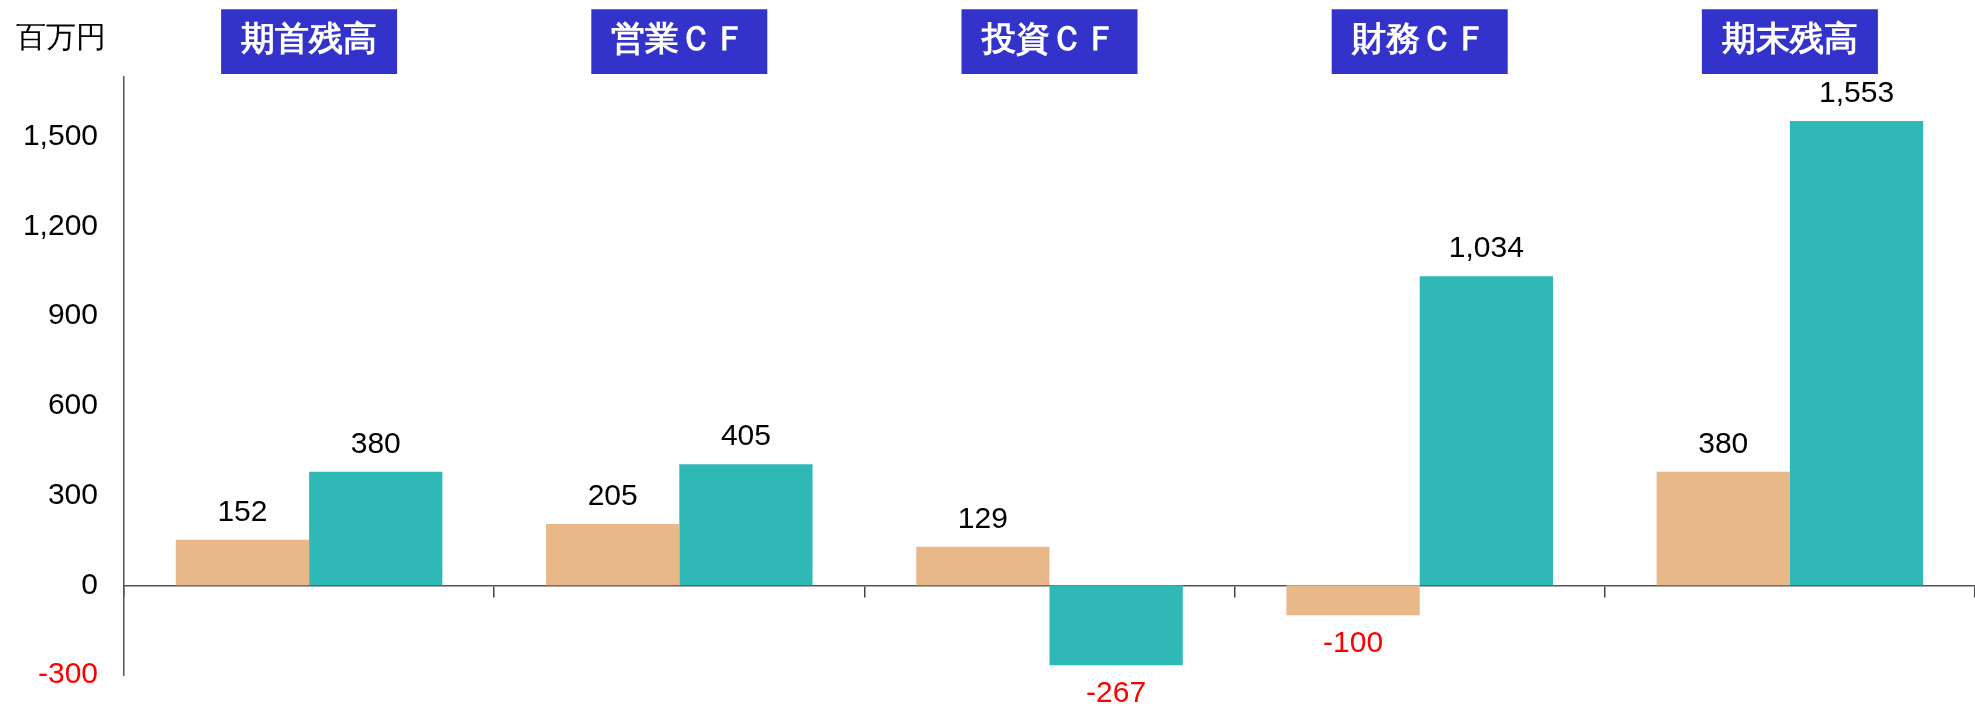 This screenshot has height=719, width=1975. What do you see at coordinates (72, 493) in the screenshot?
I see `y-tick-label: 300` at bounding box center [72, 493].